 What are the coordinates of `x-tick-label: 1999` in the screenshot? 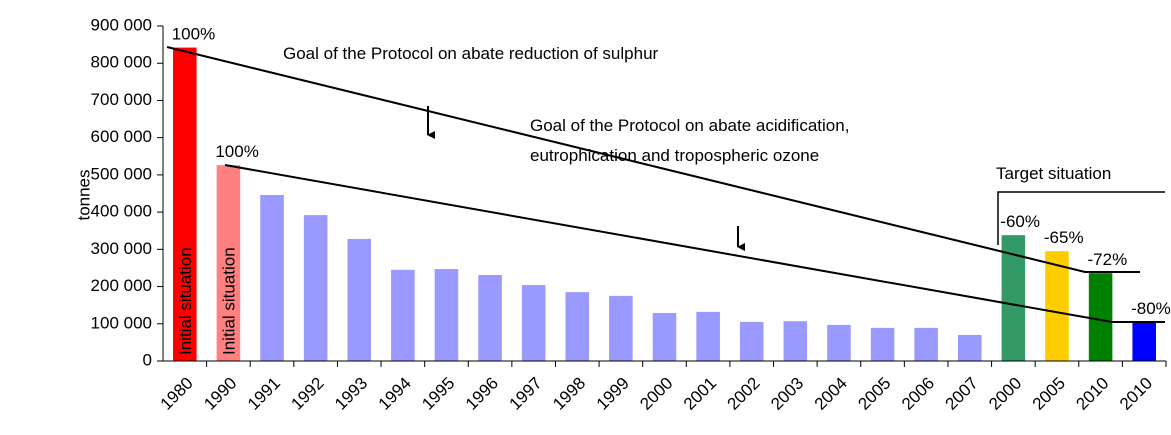 It's located at (613, 394).